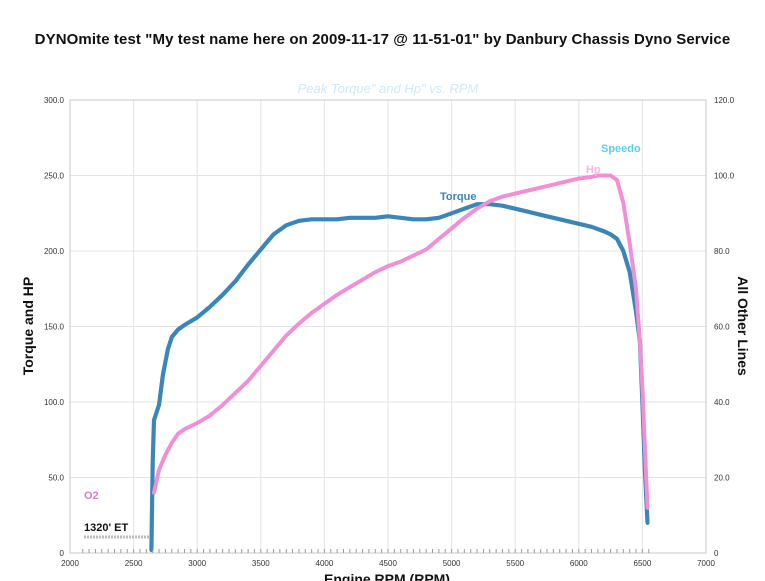 Image resolution: width=765 pixels, height=581 pixels. What do you see at coordinates (366, 551) in the screenshot?
I see `rpm-tick-marks` at bounding box center [366, 551].